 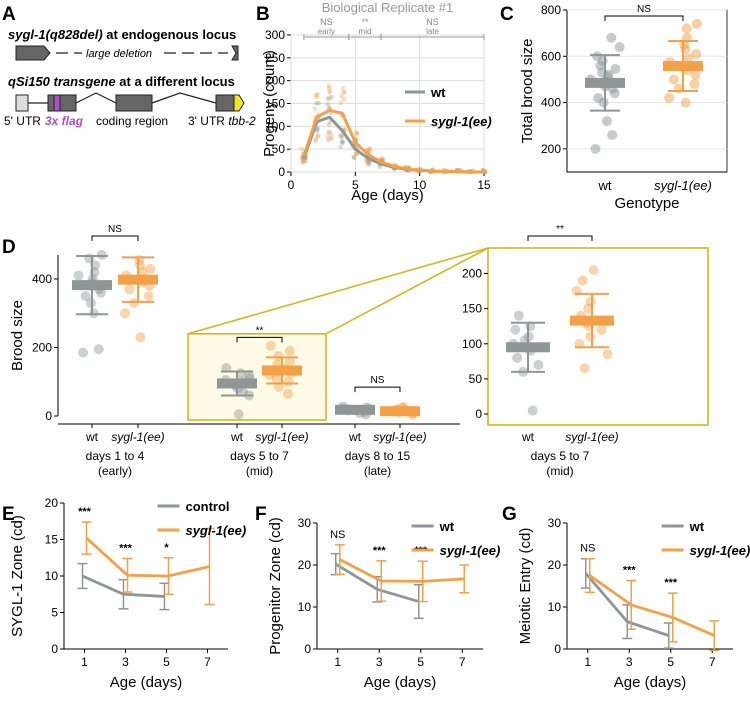 What do you see at coordinates (166, 548) in the screenshot?
I see `sig-label: *` at bounding box center [166, 548].